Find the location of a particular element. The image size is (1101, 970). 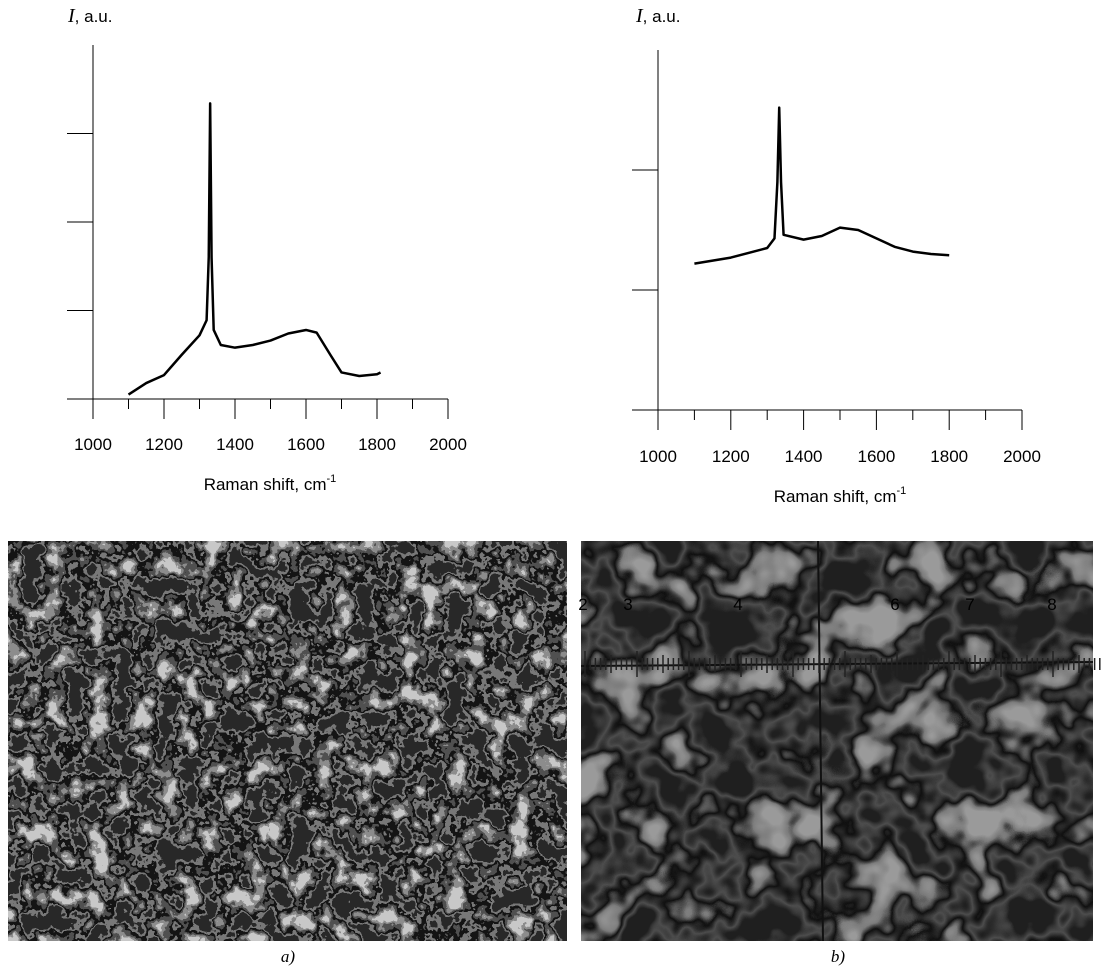

panel-caption: a) is located at coordinates (288, 956).